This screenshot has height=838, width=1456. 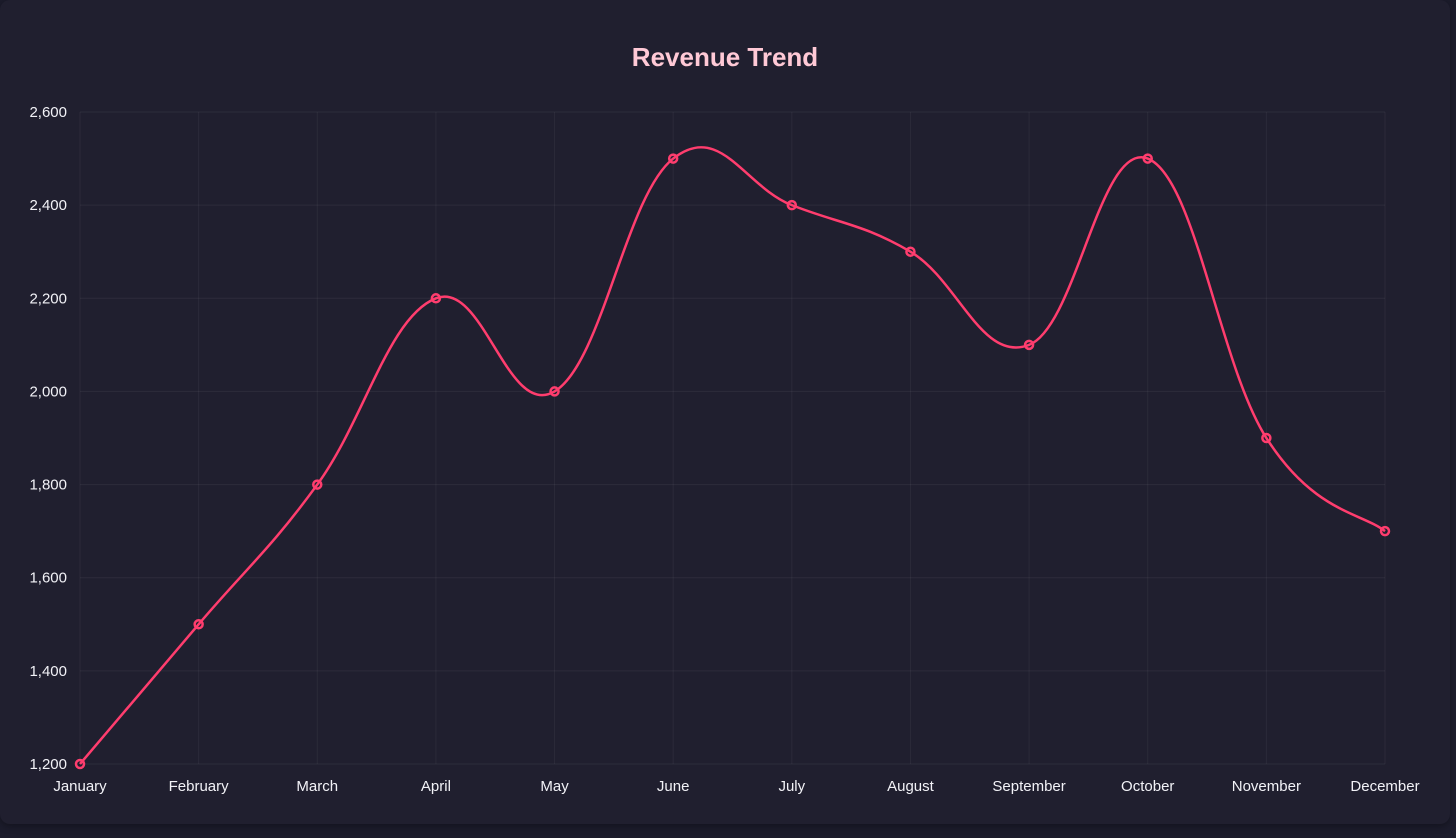 I want to click on data-point-november, so click(x=1266, y=438).